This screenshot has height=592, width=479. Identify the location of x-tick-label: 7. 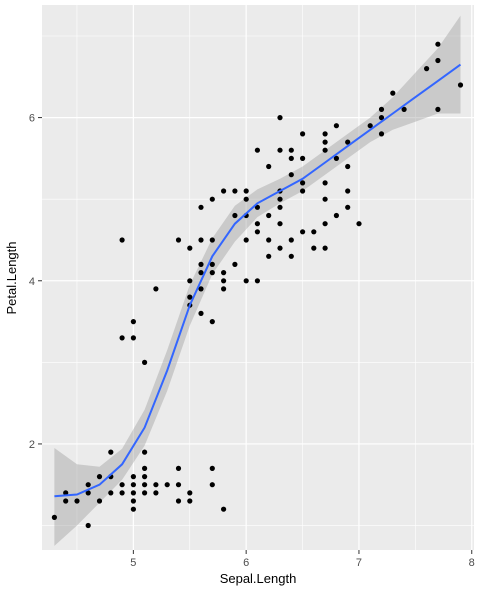
(359, 563).